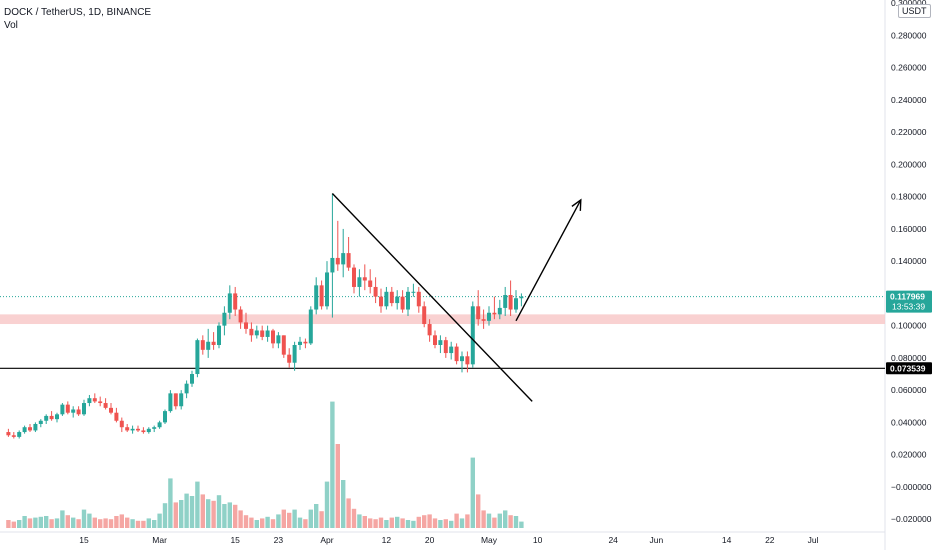  What do you see at coordinates (265, 464) in the screenshot?
I see `volume-bars` at bounding box center [265, 464].